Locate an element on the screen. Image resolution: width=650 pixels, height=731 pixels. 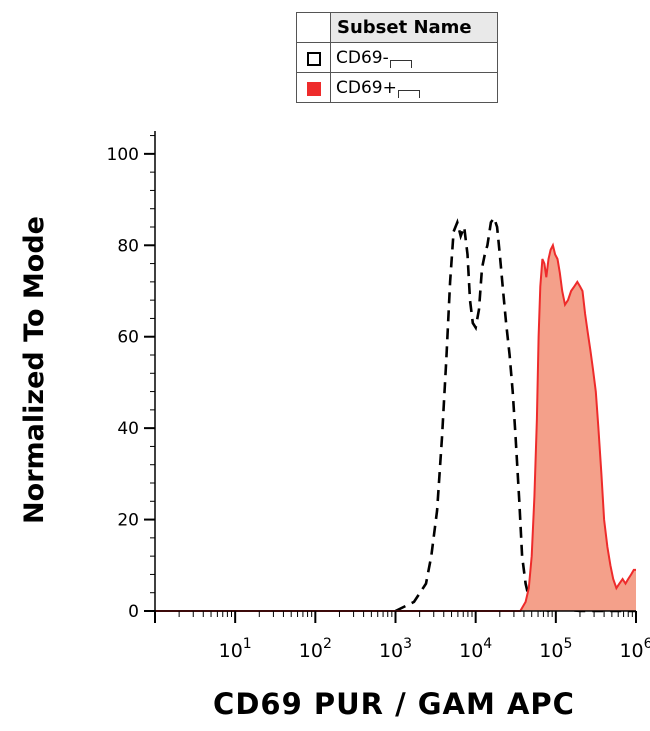
x-tick-label: 10⁶ is located at coordinates (634, 649).